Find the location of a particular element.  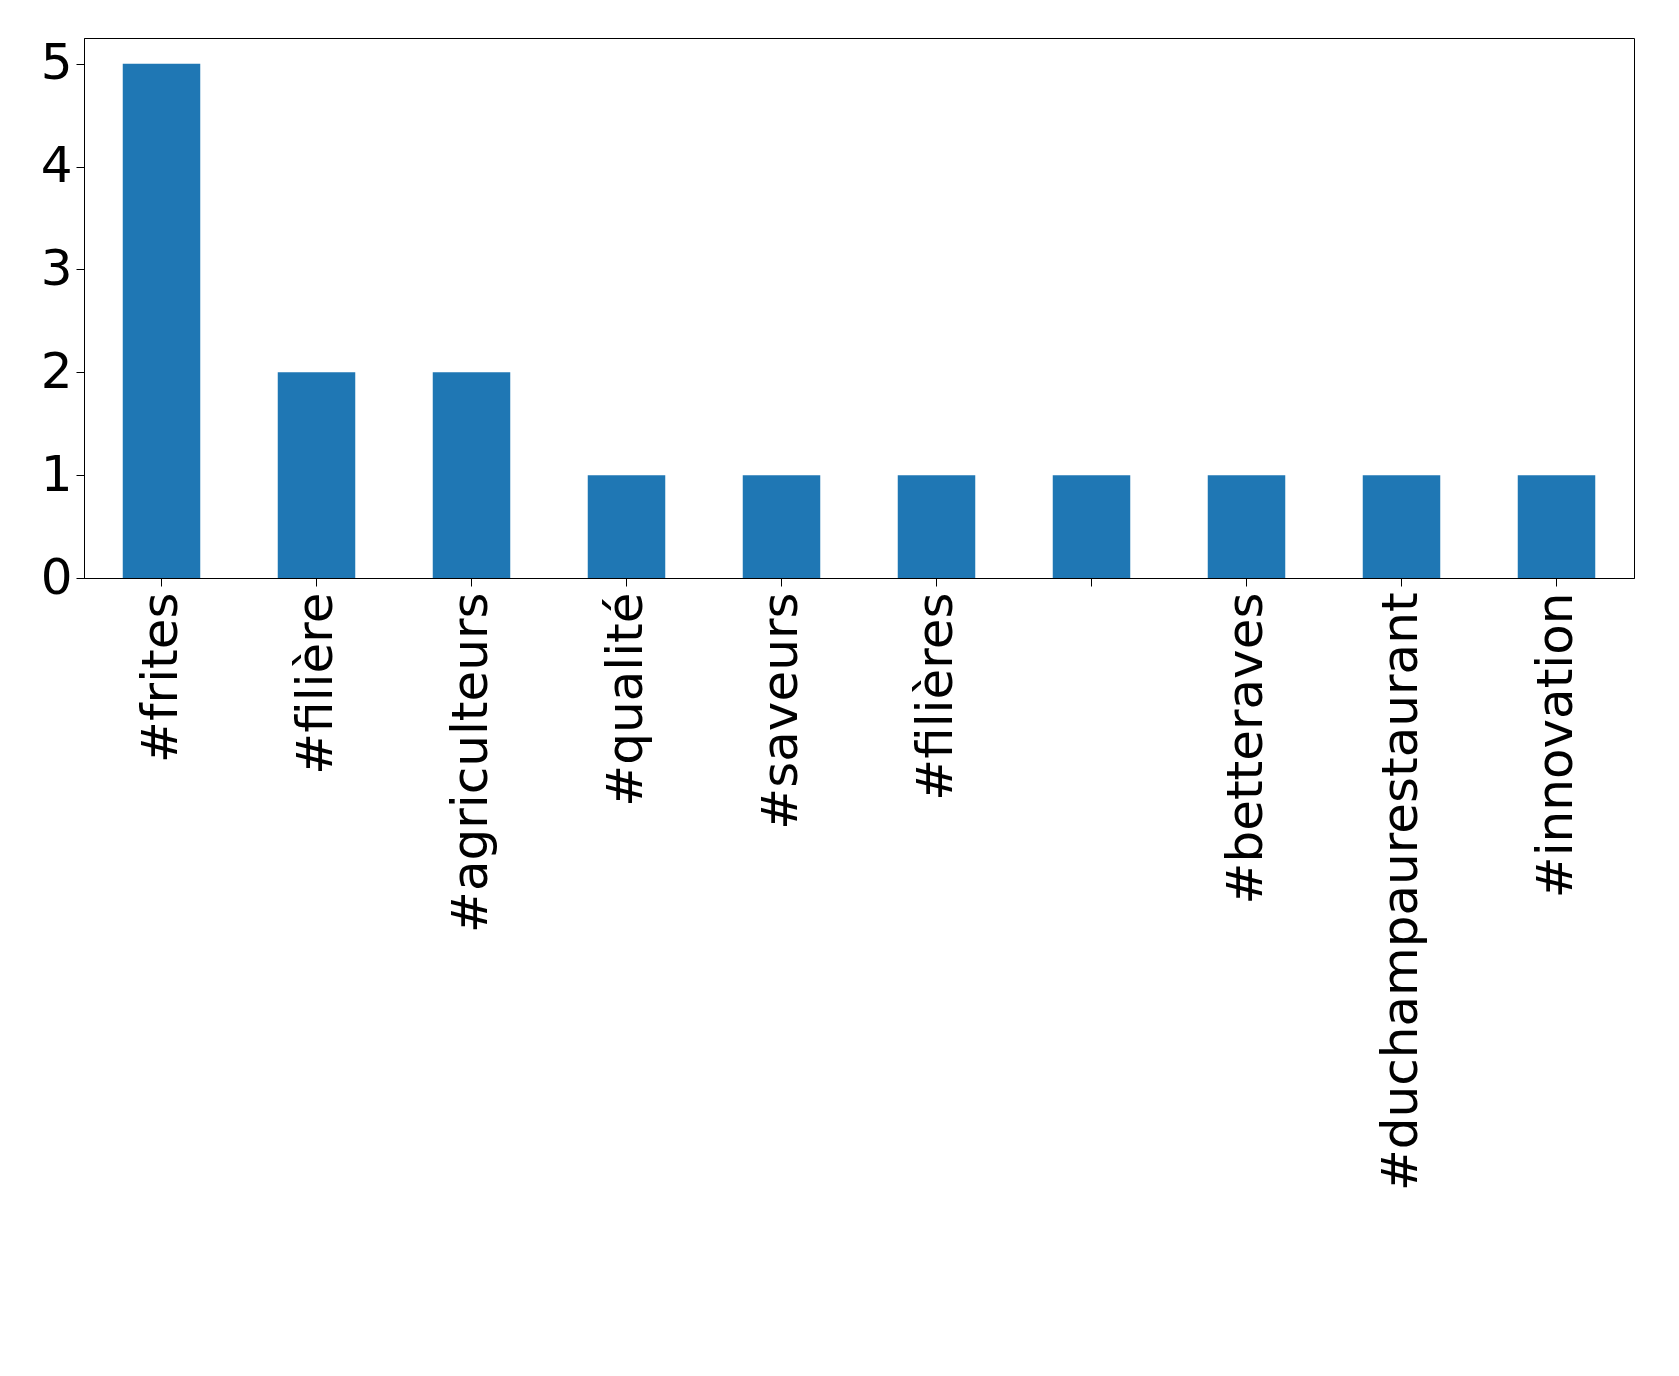

y-tick-label: 5 is located at coordinates (56, 62).